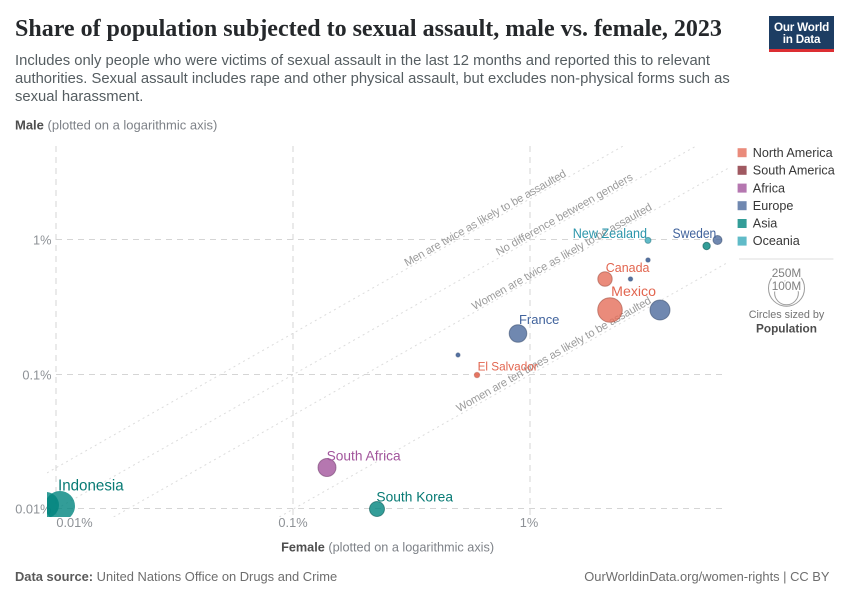  Describe the element at coordinates (414, 497) in the screenshot. I see `svg-text: South Korea` at that location.